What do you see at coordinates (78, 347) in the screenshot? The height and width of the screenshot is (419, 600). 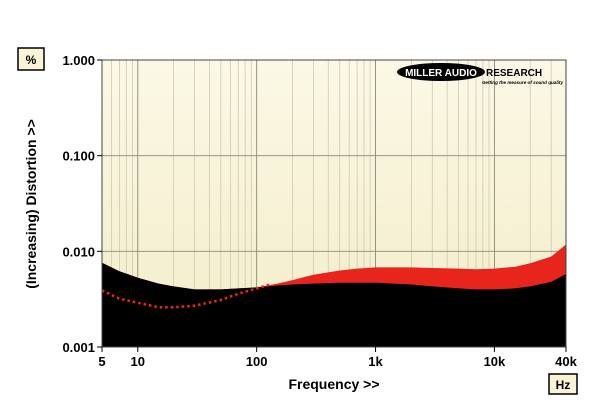 I see `y-tick-label: 0.001` at bounding box center [78, 347].